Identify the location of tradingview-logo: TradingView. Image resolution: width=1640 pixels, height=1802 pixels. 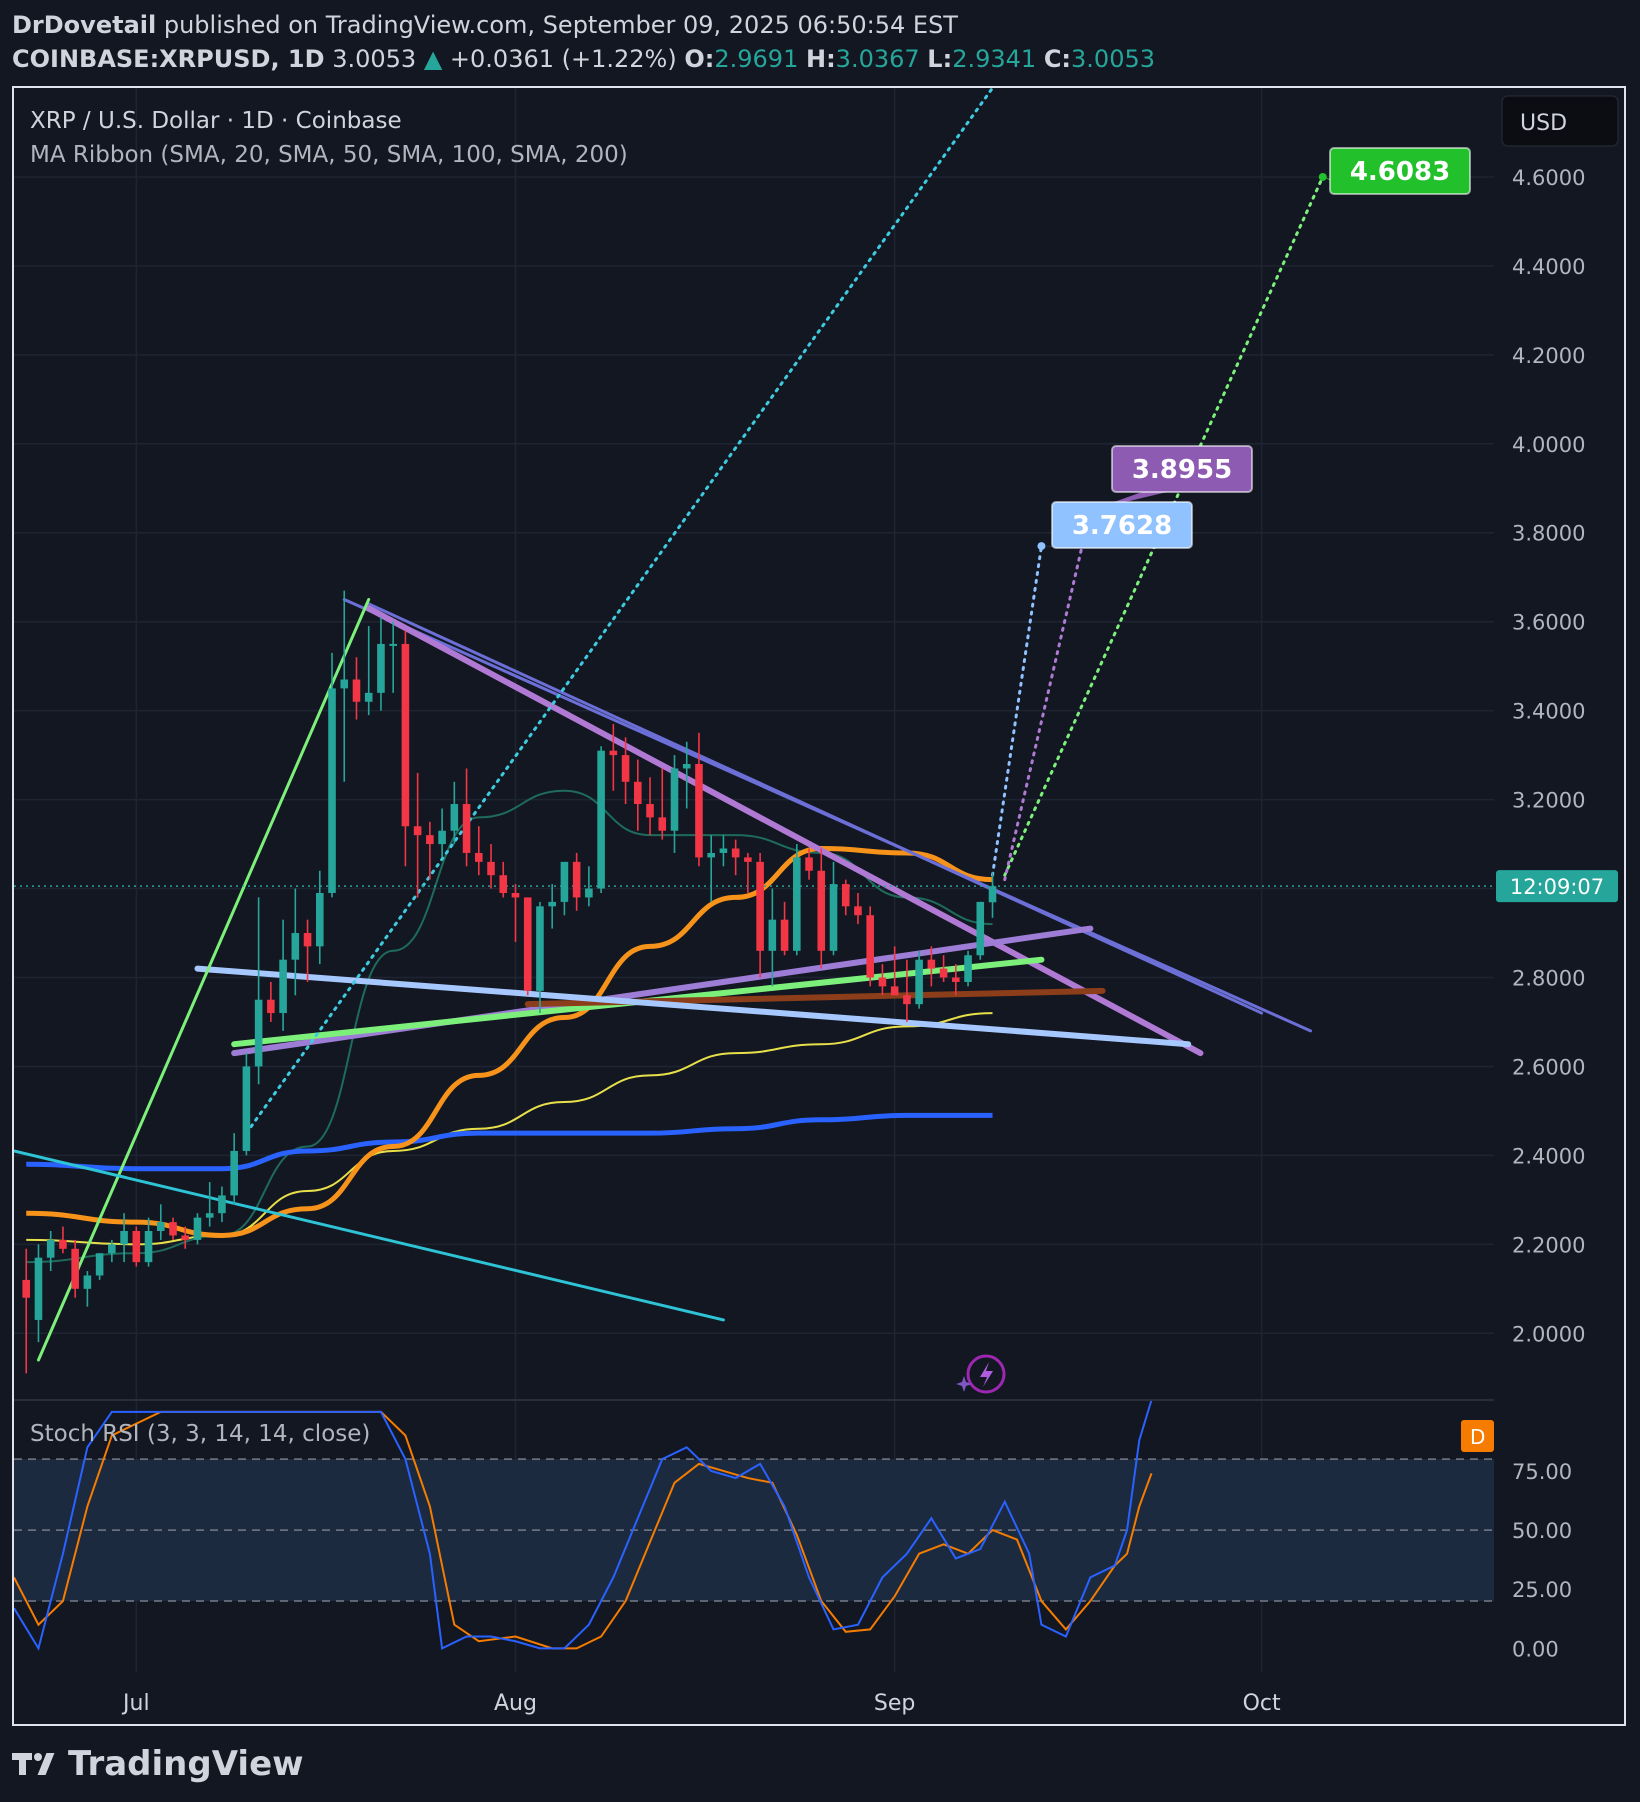
(158, 1764).